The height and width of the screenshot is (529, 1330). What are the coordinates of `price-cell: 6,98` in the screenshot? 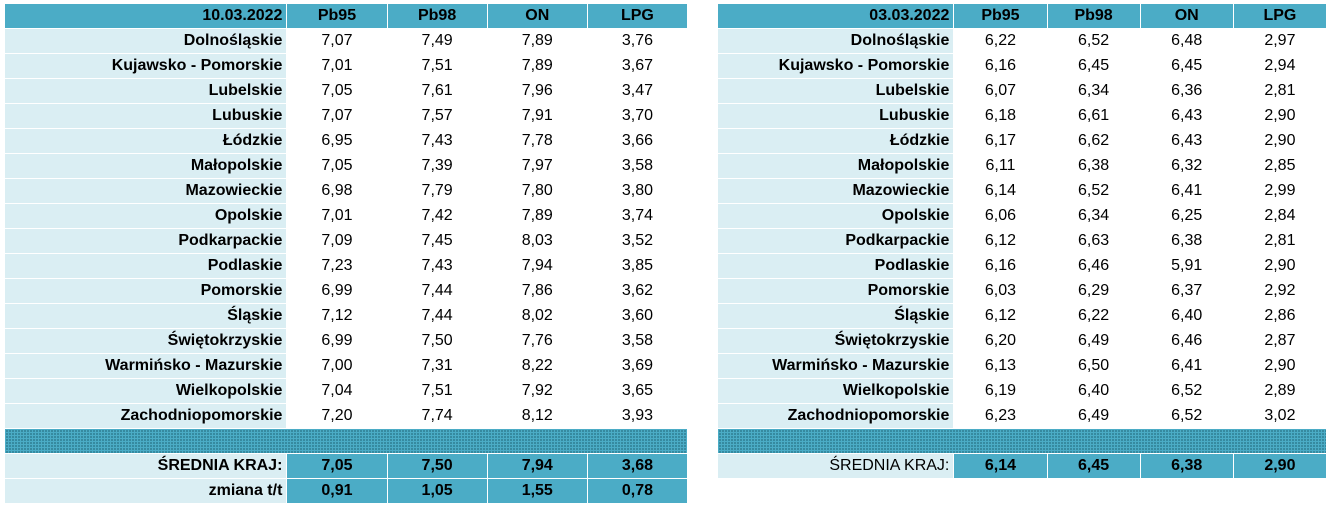 It's located at (337, 191).